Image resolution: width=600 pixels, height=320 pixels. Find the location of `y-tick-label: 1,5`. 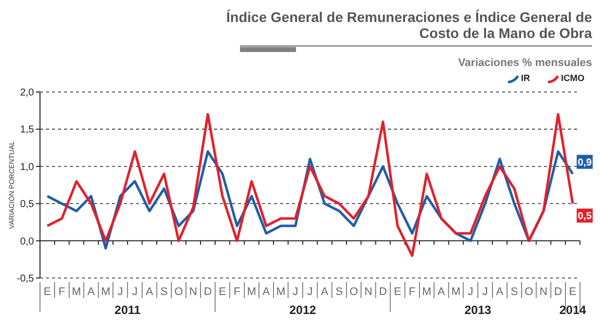

y-tick-label: 1,5 is located at coordinates (27, 130).